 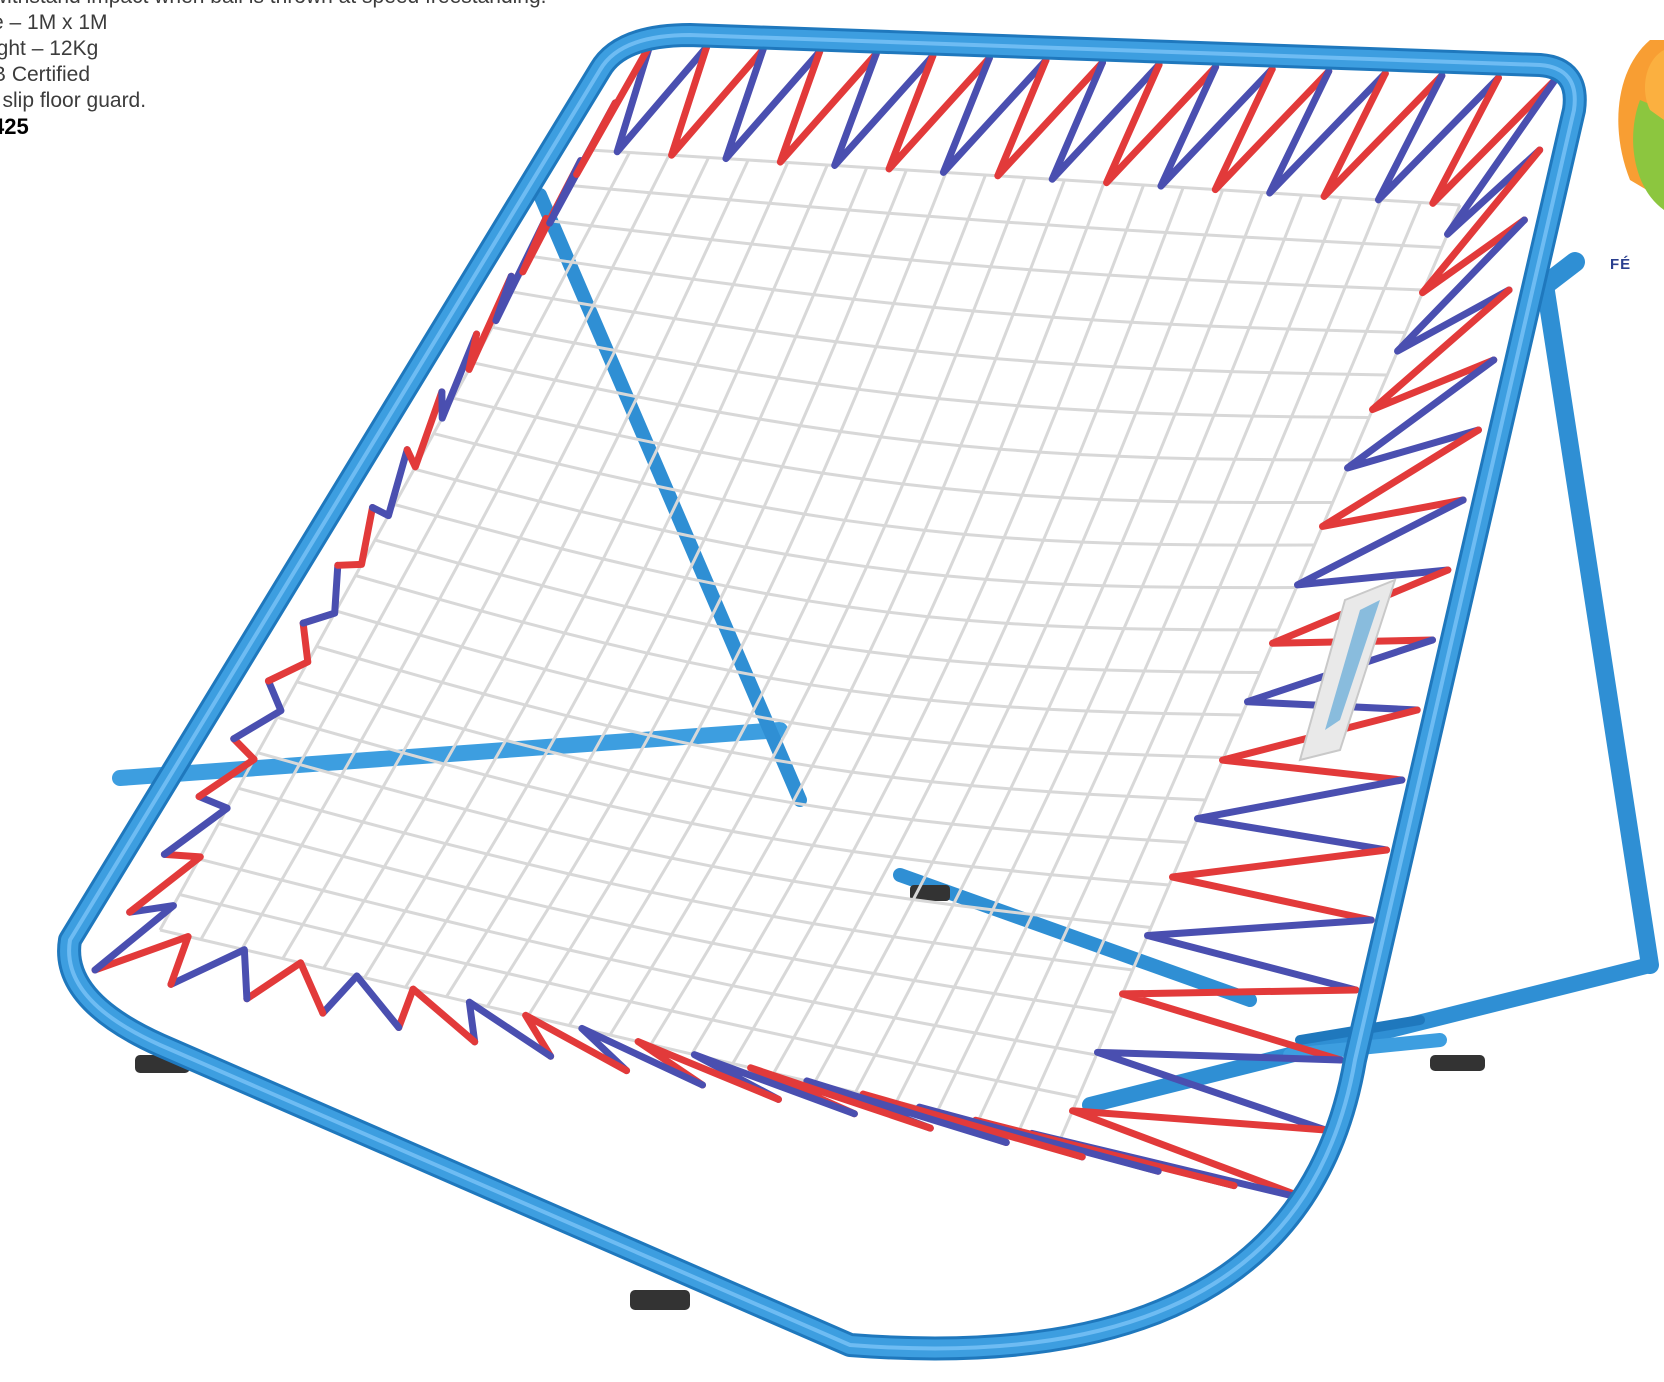 I want to click on spec-line-weight: ight – 12Kg, so click(x=49, y=48).